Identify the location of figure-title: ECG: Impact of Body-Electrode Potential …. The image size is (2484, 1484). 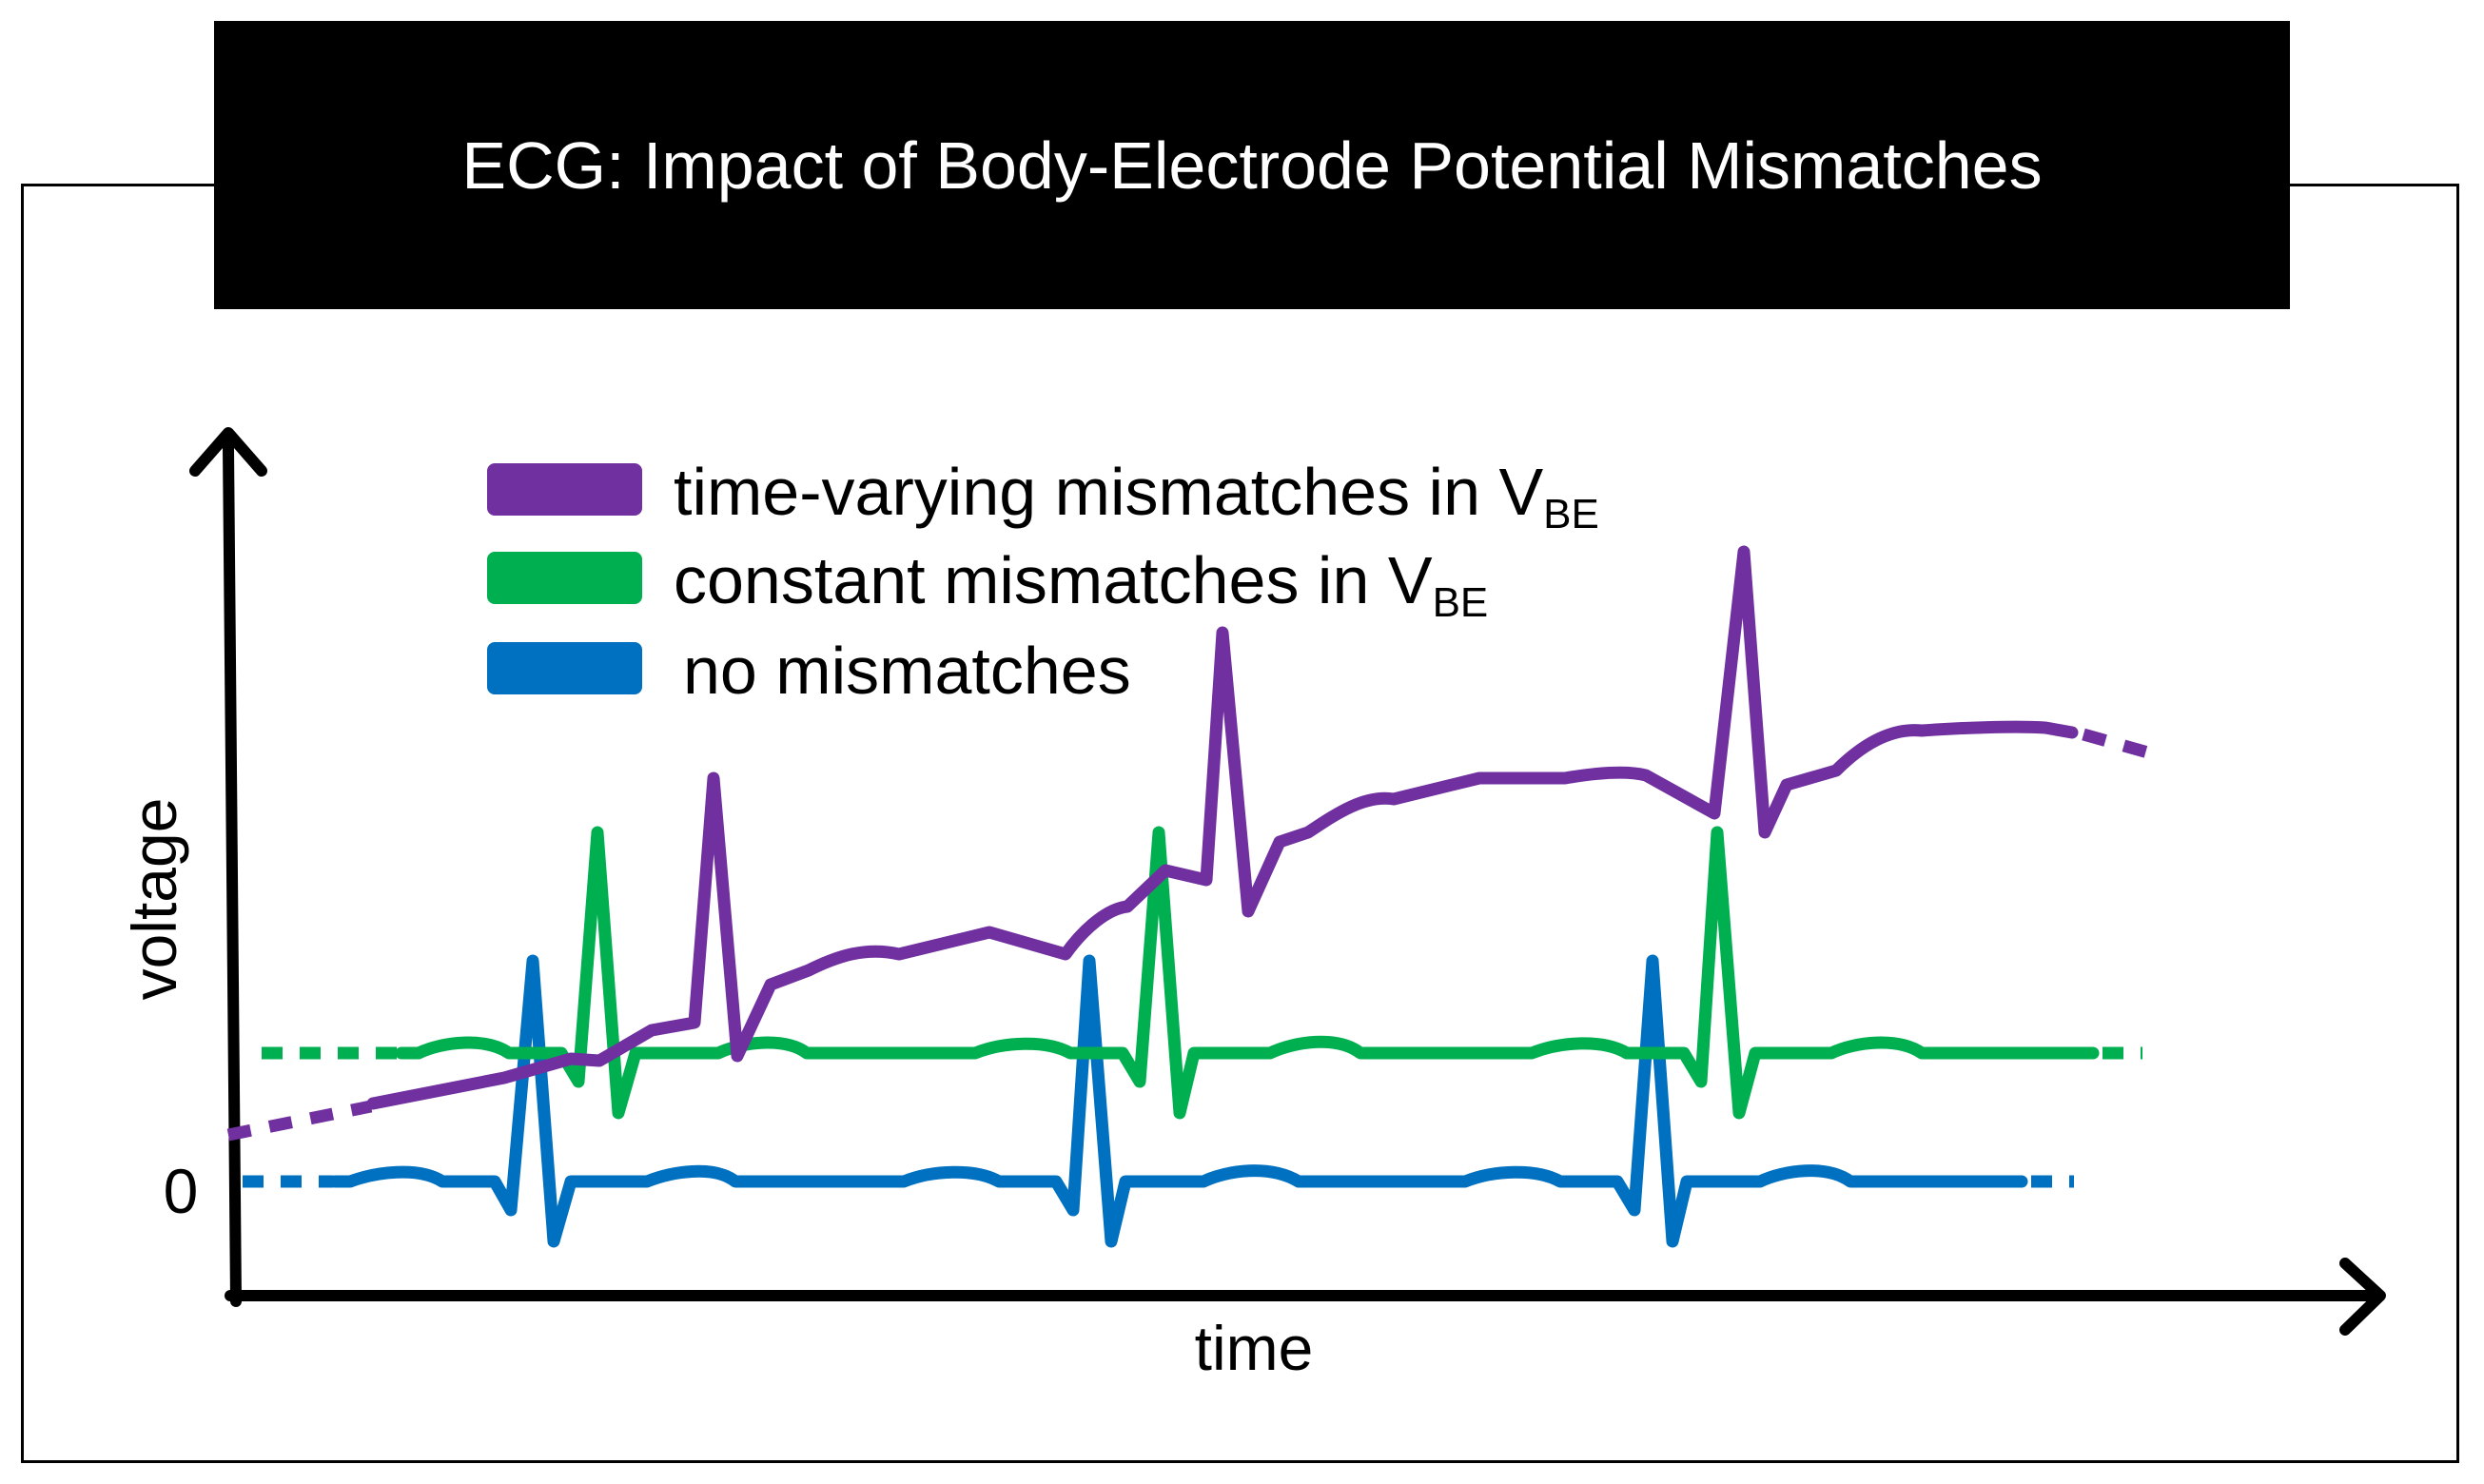
(1252, 165).